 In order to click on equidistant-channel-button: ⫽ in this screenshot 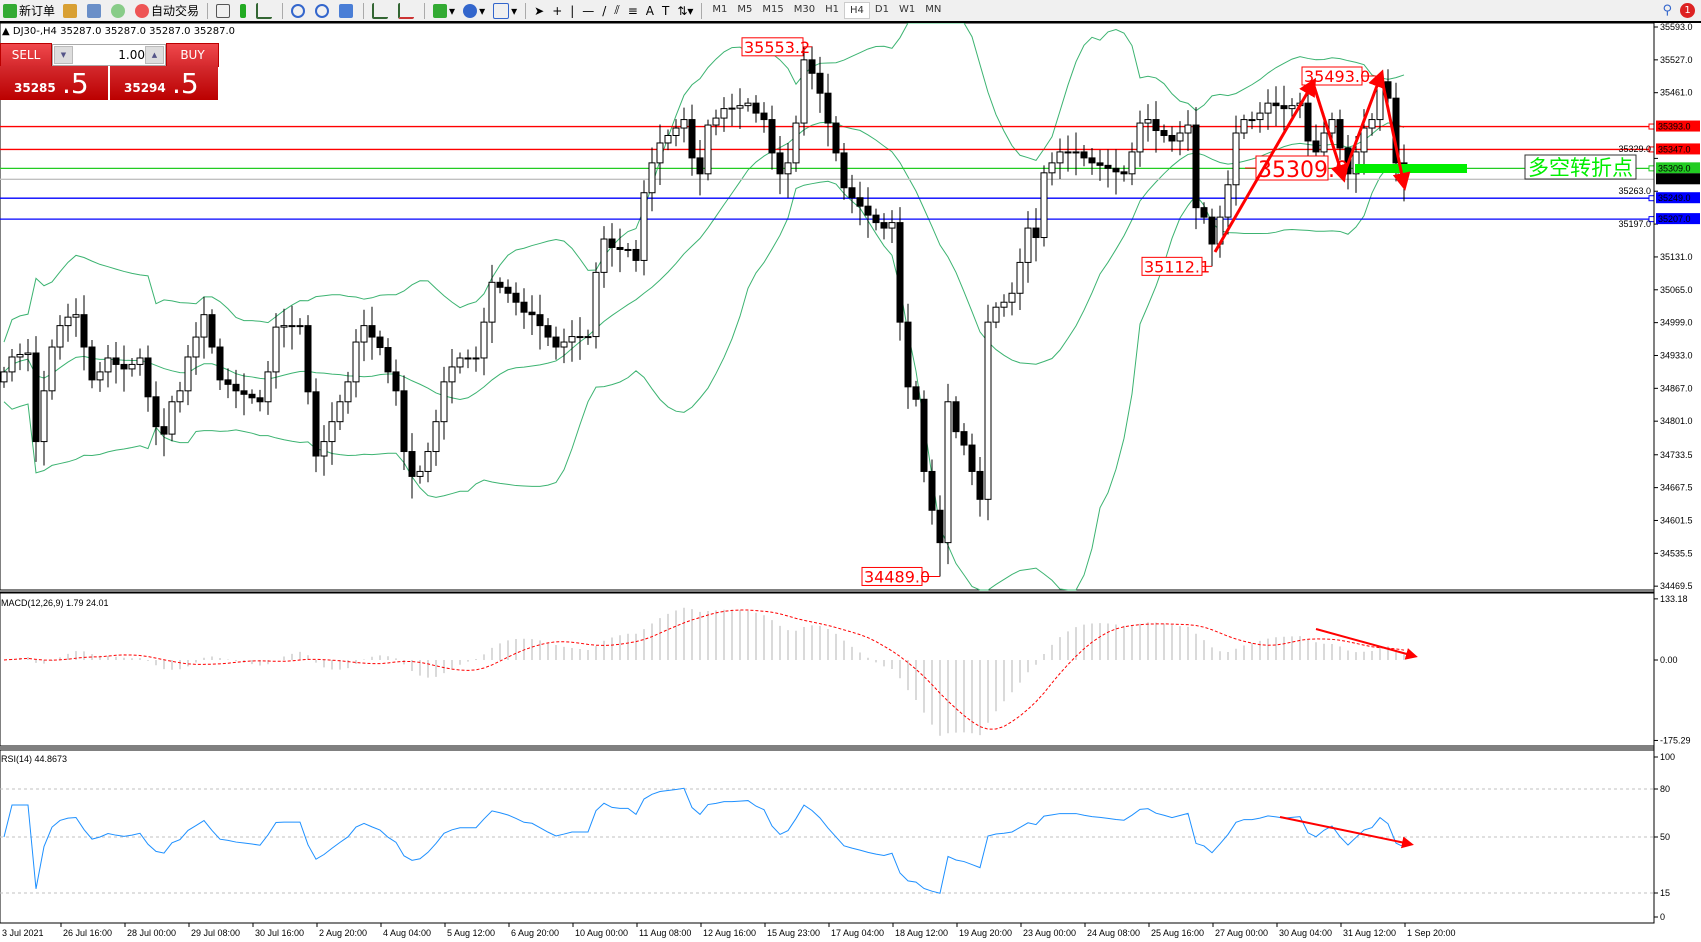, I will do `click(616, 10)`.